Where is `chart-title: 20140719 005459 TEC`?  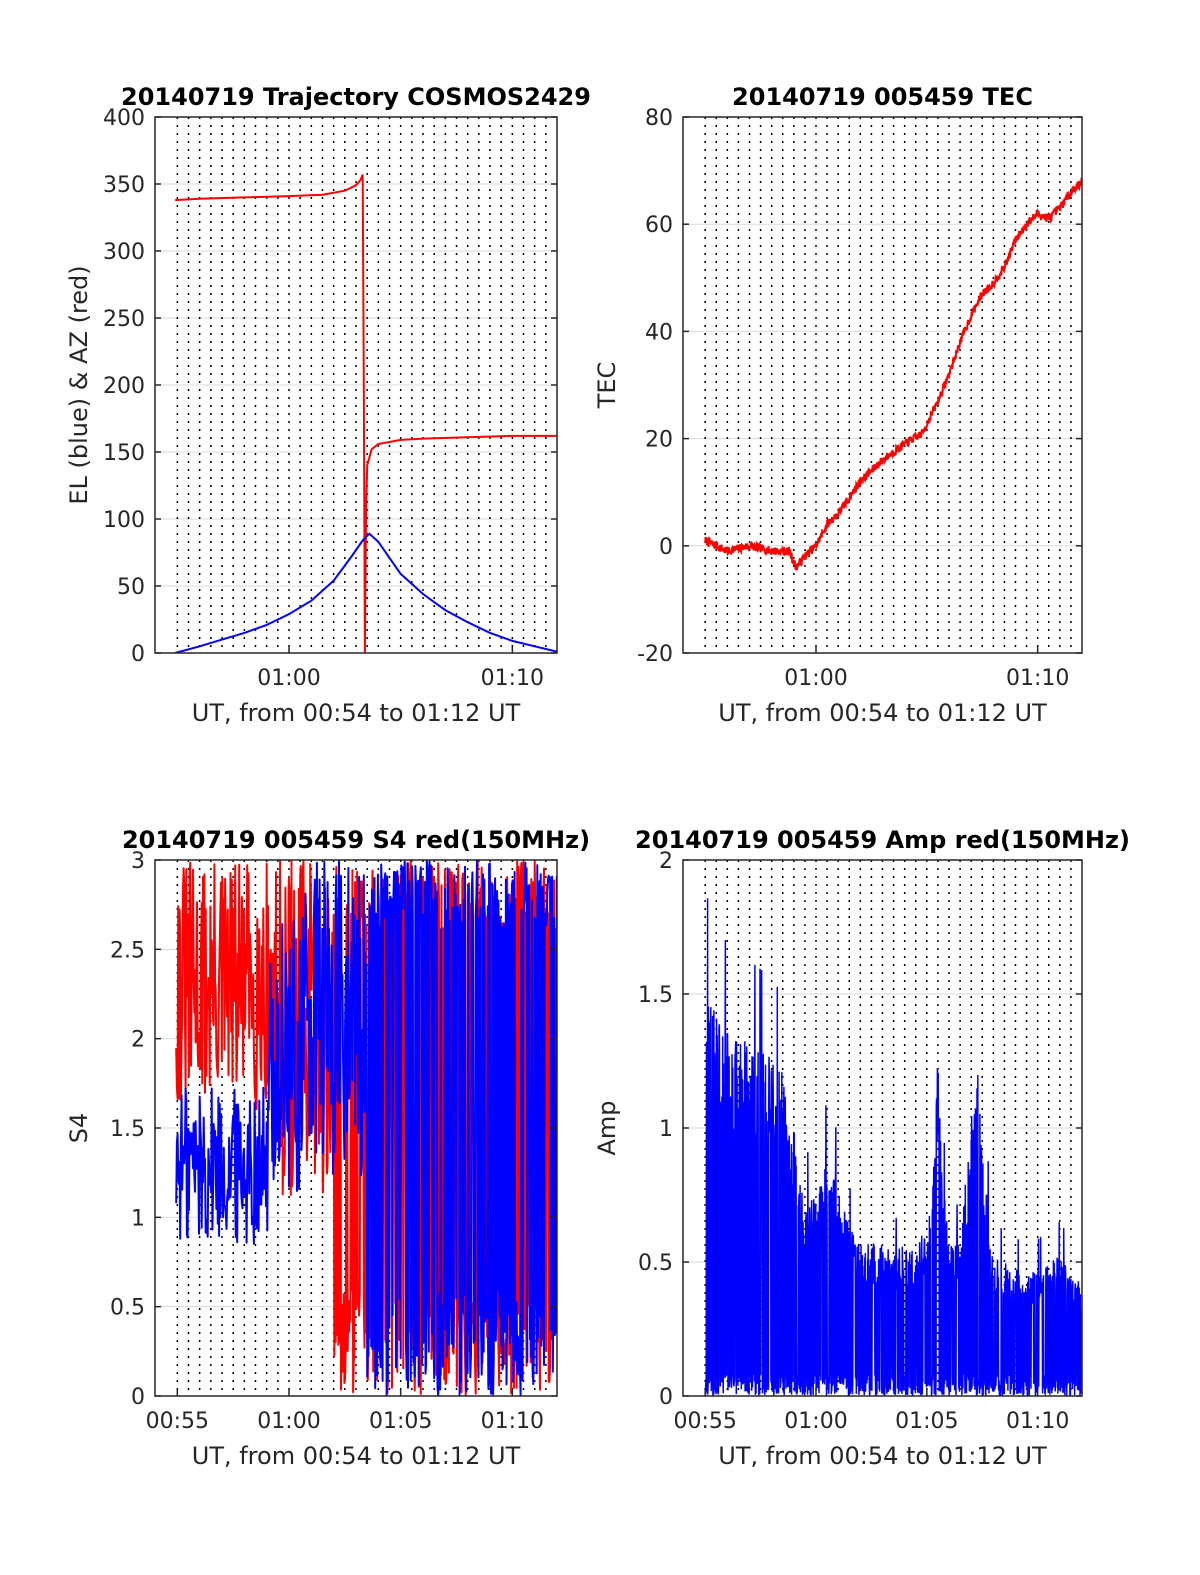 chart-title: 20140719 005459 TEC is located at coordinates (882, 97).